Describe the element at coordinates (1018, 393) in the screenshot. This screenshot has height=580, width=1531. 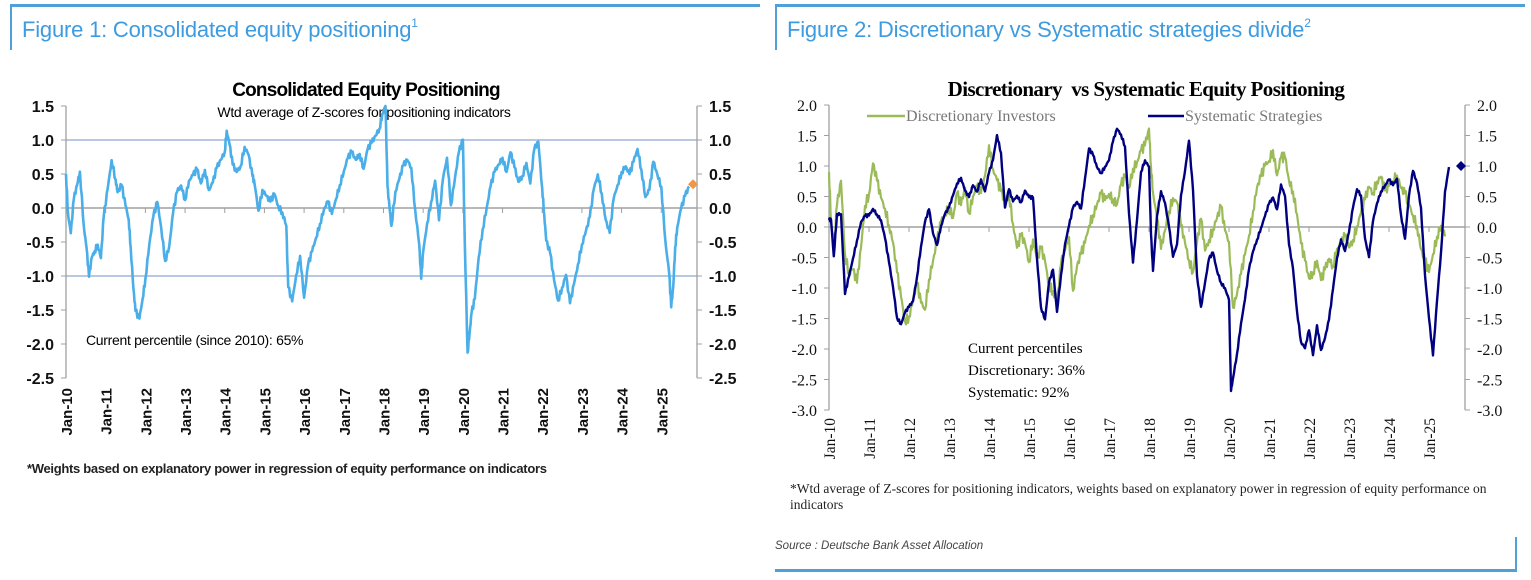
I see `annotation-line-3: Systematic: 92%` at that location.